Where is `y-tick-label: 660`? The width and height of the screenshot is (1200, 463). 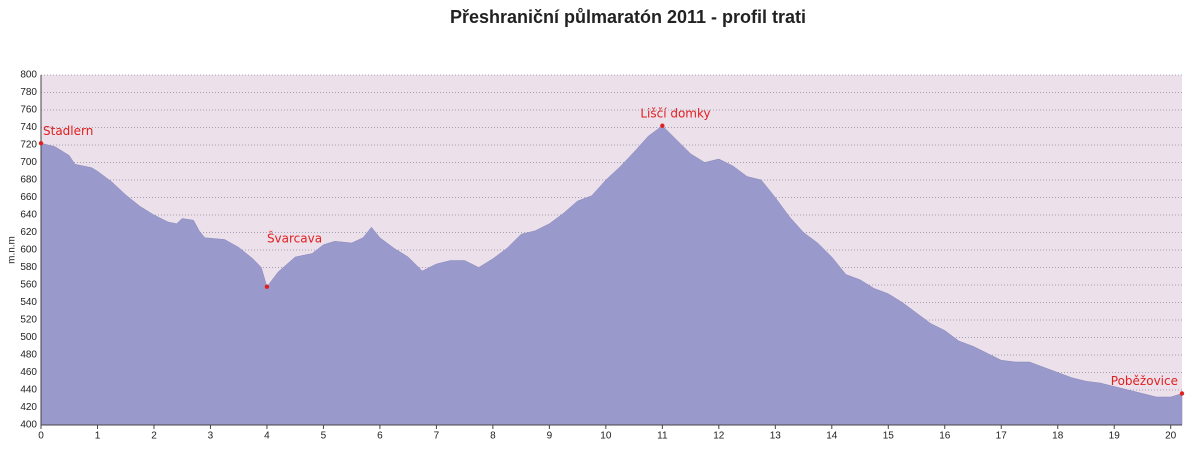 y-tick-label: 660 is located at coordinates (28, 197).